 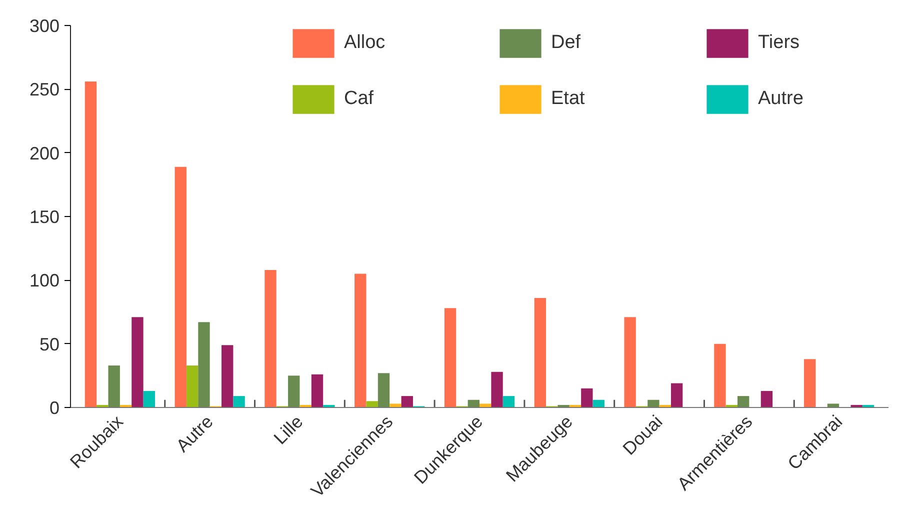 What do you see at coordinates (44, 90) in the screenshot?
I see `y-tick-label: 250` at bounding box center [44, 90].